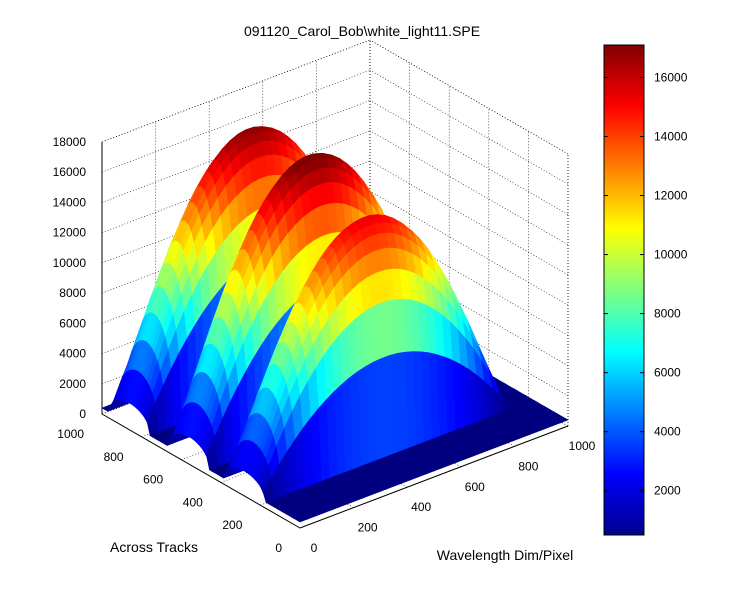 The image size is (750, 600). I want to click on y-tick-label: 800, so click(114, 457).